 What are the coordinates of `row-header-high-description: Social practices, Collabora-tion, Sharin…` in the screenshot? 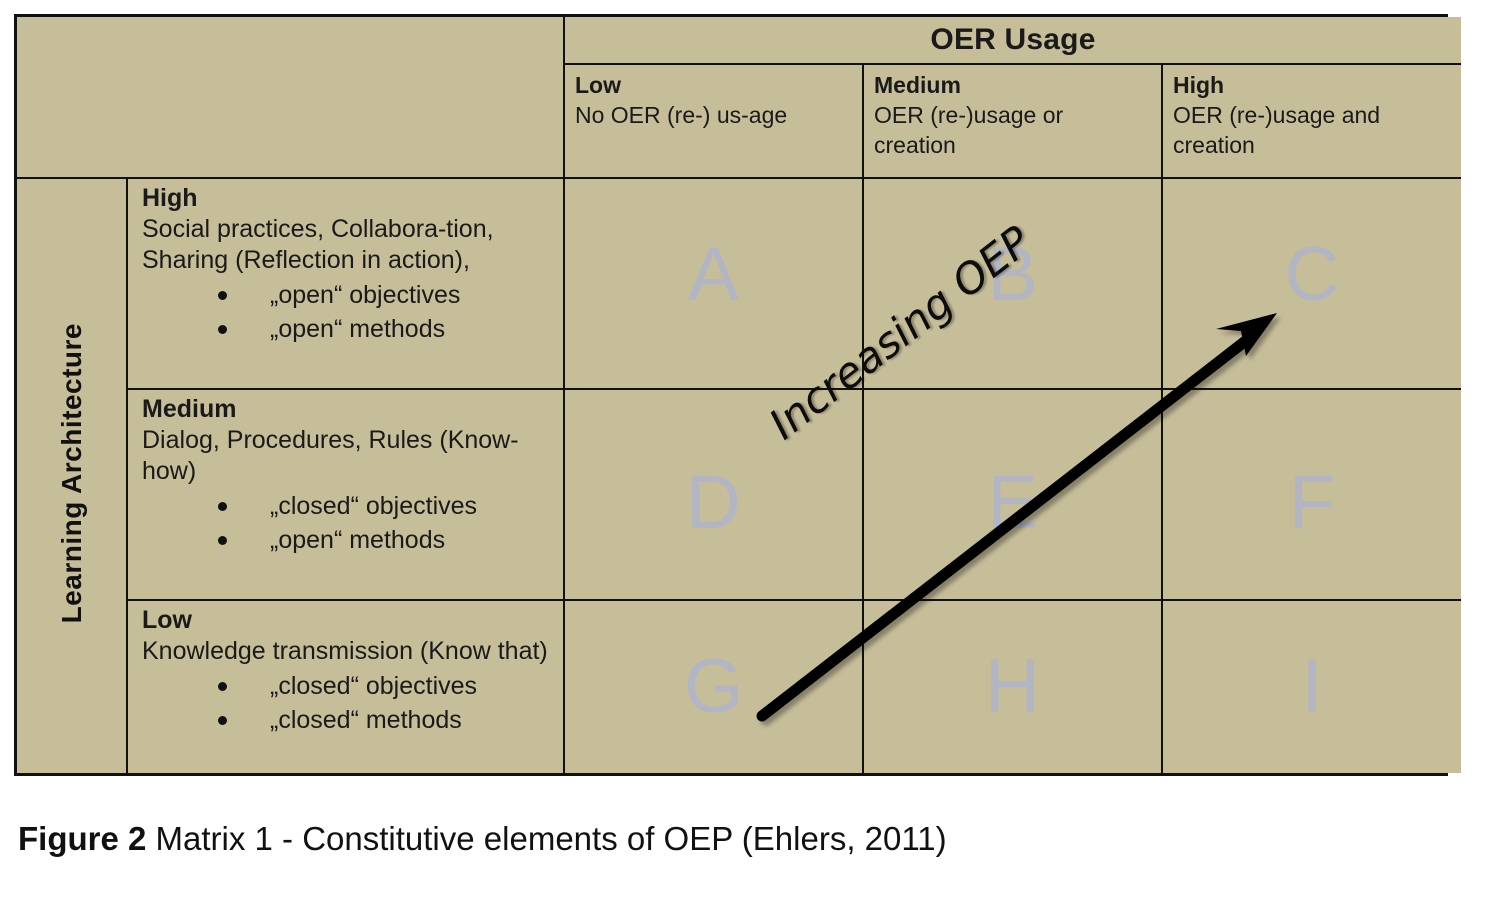 It's located at (318, 244).